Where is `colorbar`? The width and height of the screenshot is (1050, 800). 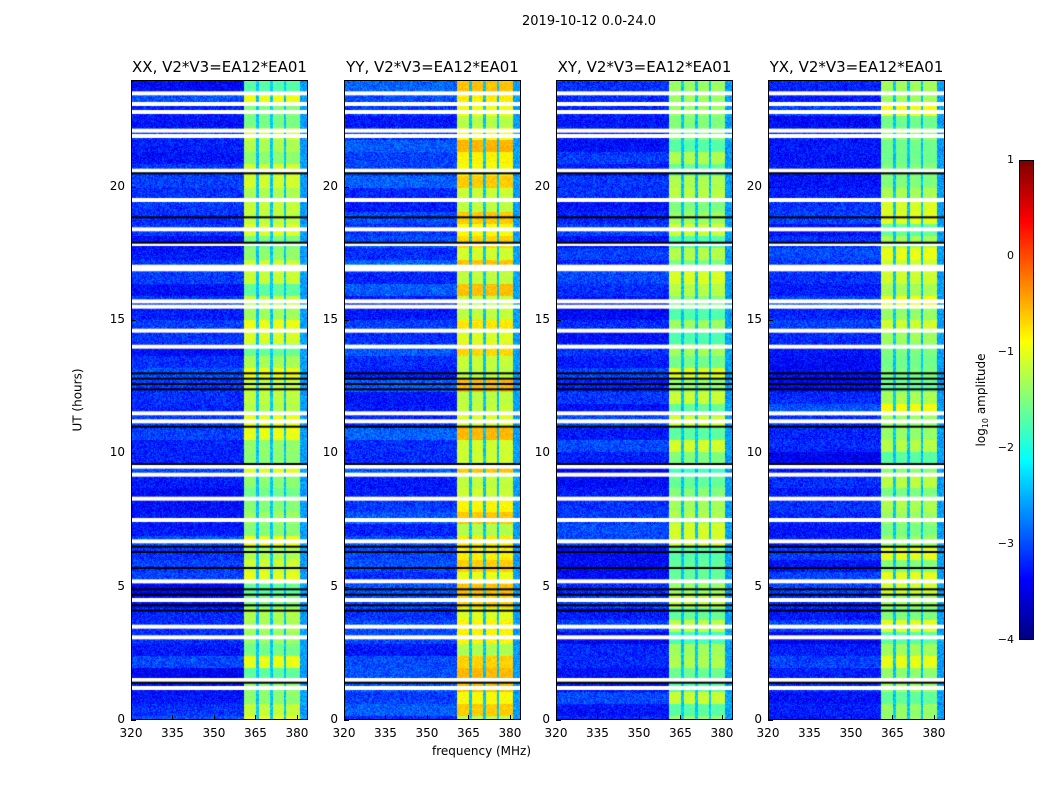 colorbar is located at coordinates (1026, 400).